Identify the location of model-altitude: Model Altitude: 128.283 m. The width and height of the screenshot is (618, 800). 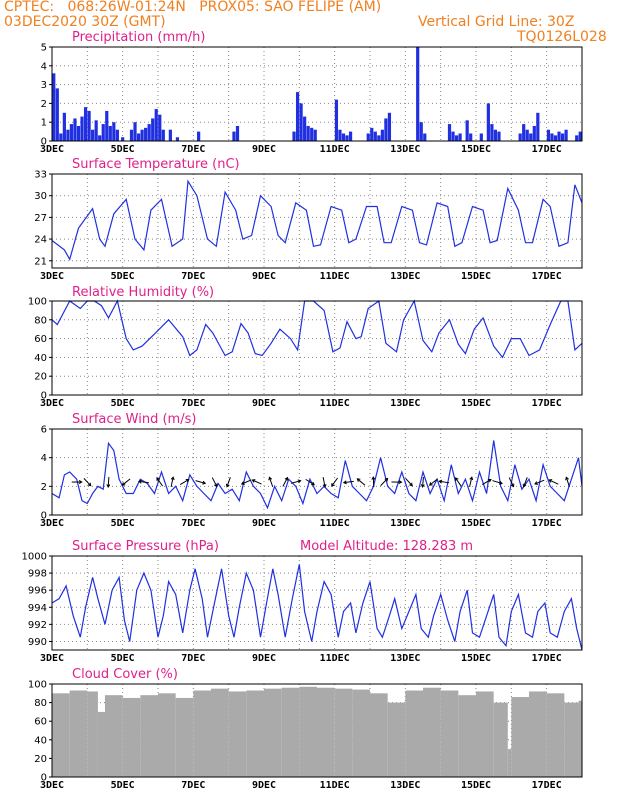
(386, 546).